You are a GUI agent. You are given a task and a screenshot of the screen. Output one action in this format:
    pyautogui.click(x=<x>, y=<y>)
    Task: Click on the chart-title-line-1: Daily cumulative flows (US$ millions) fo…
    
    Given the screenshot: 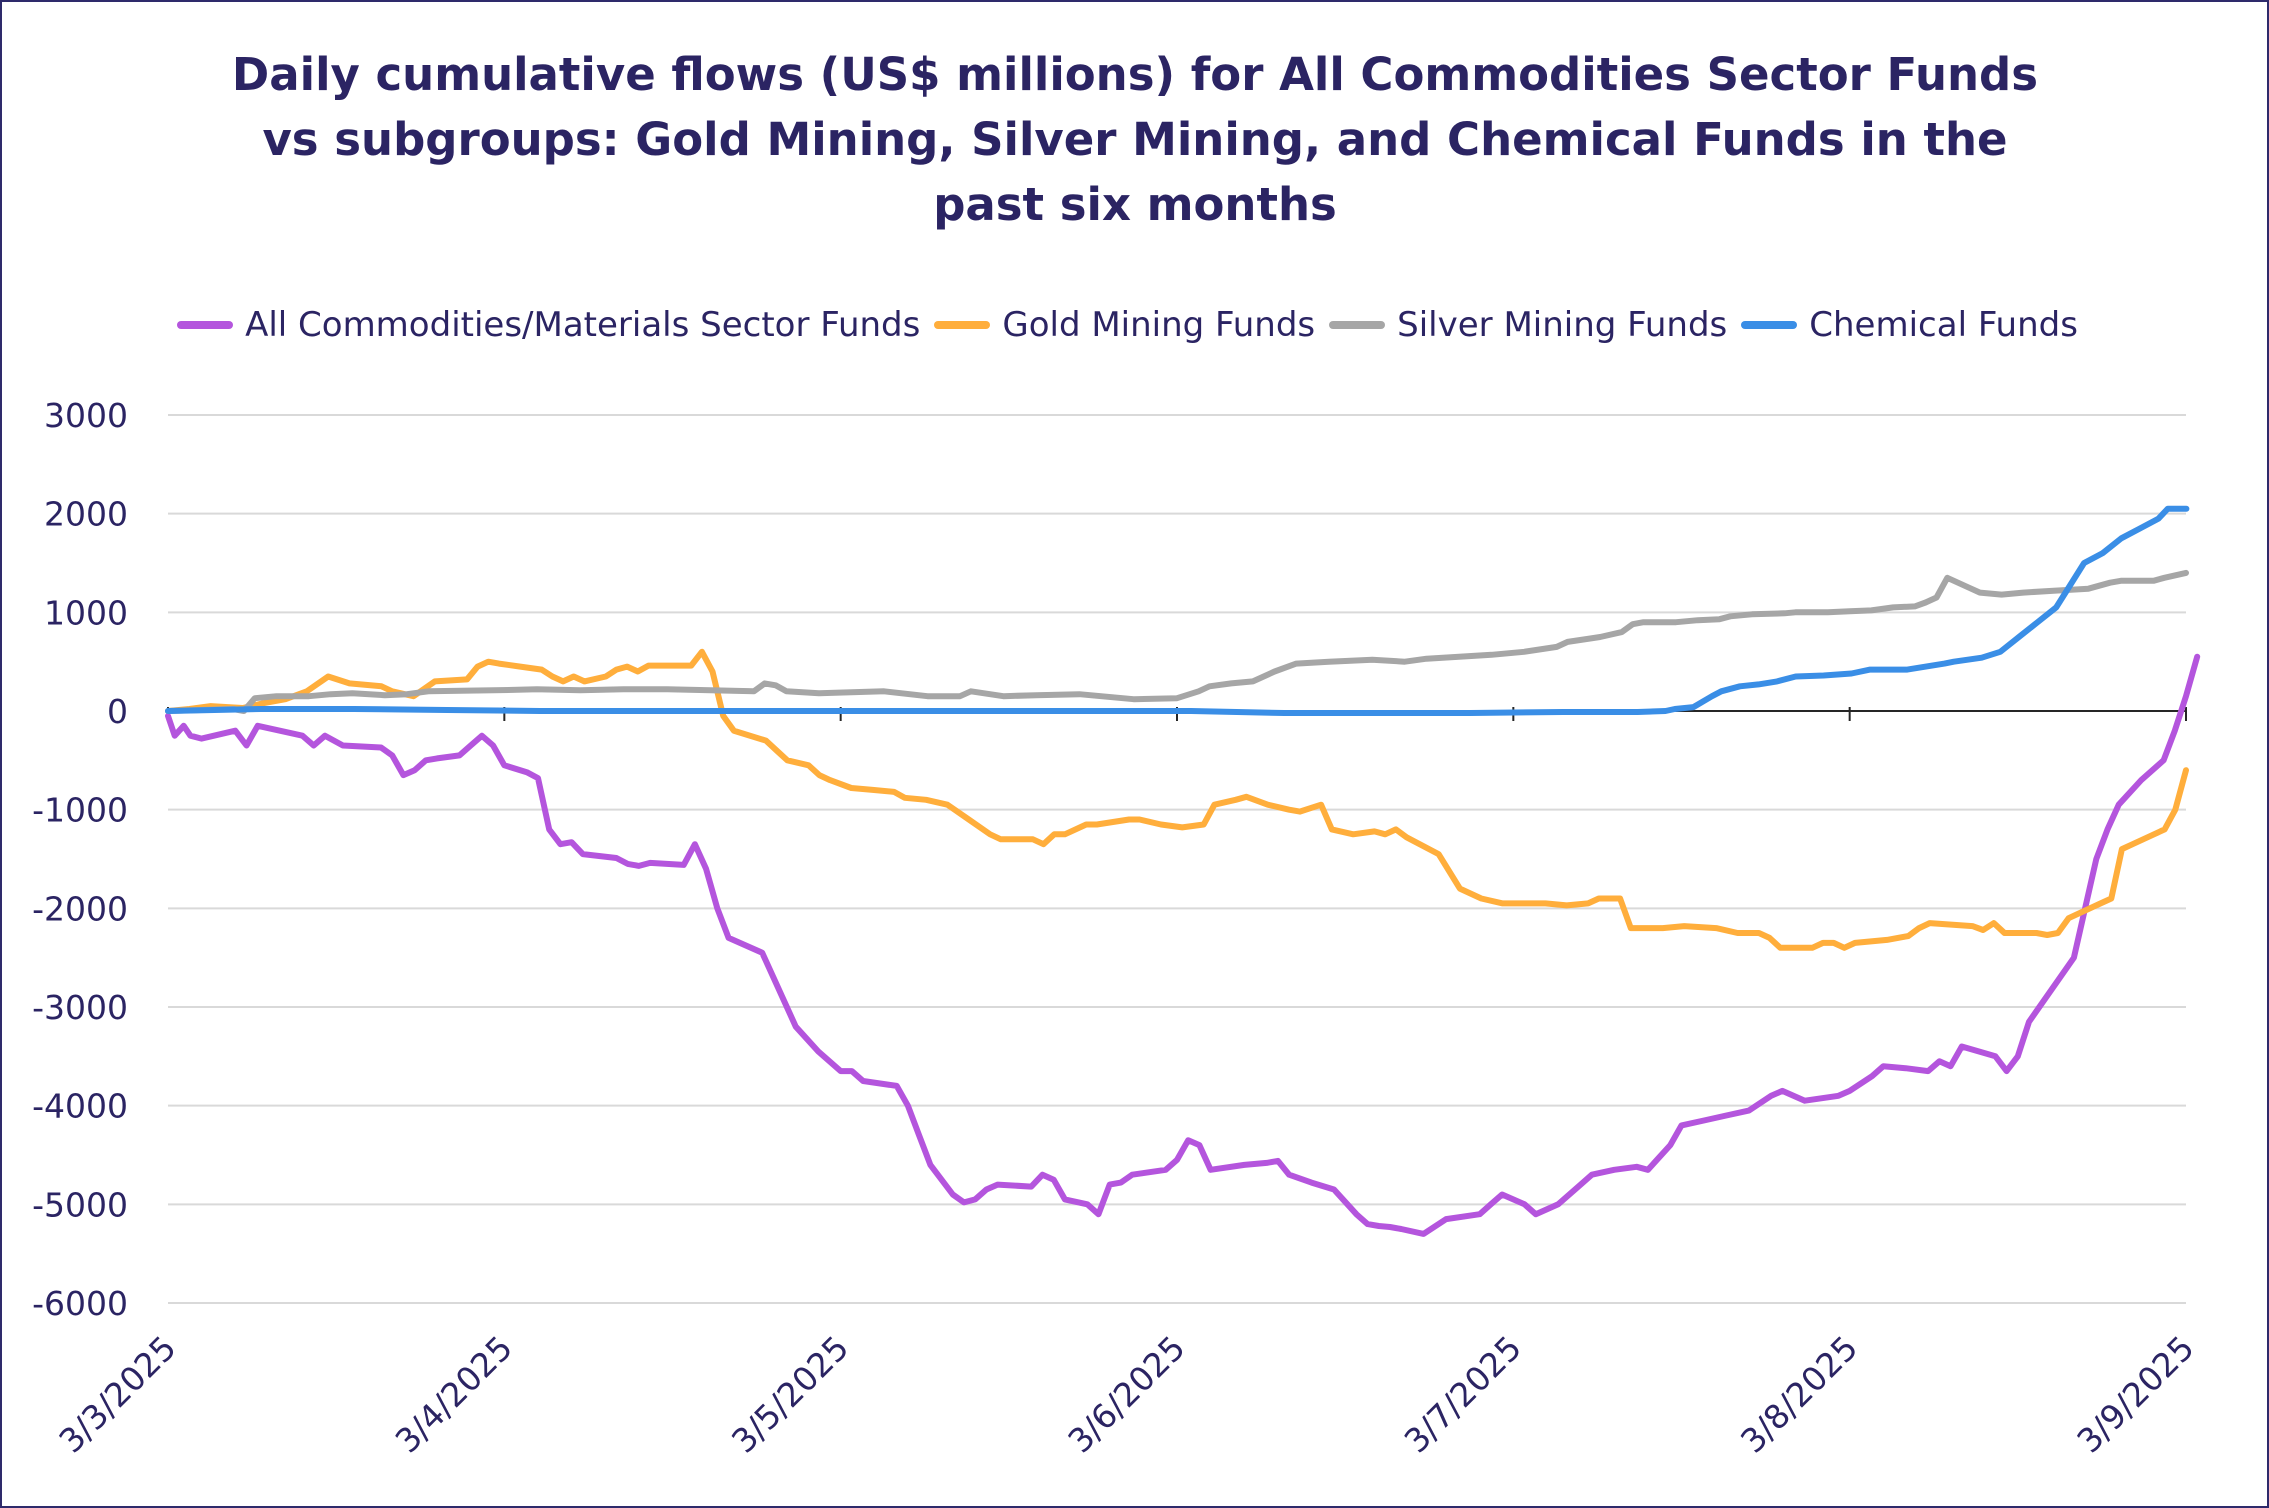 What is the action you would take?
    pyautogui.click(x=1135, y=74)
    